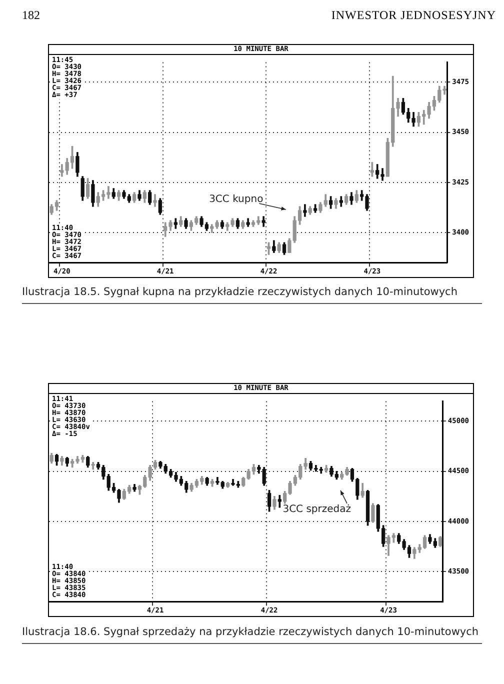 The width and height of the screenshot is (504, 684). What do you see at coordinates (31, 15) in the screenshot?
I see `text: 182` at bounding box center [31, 15].